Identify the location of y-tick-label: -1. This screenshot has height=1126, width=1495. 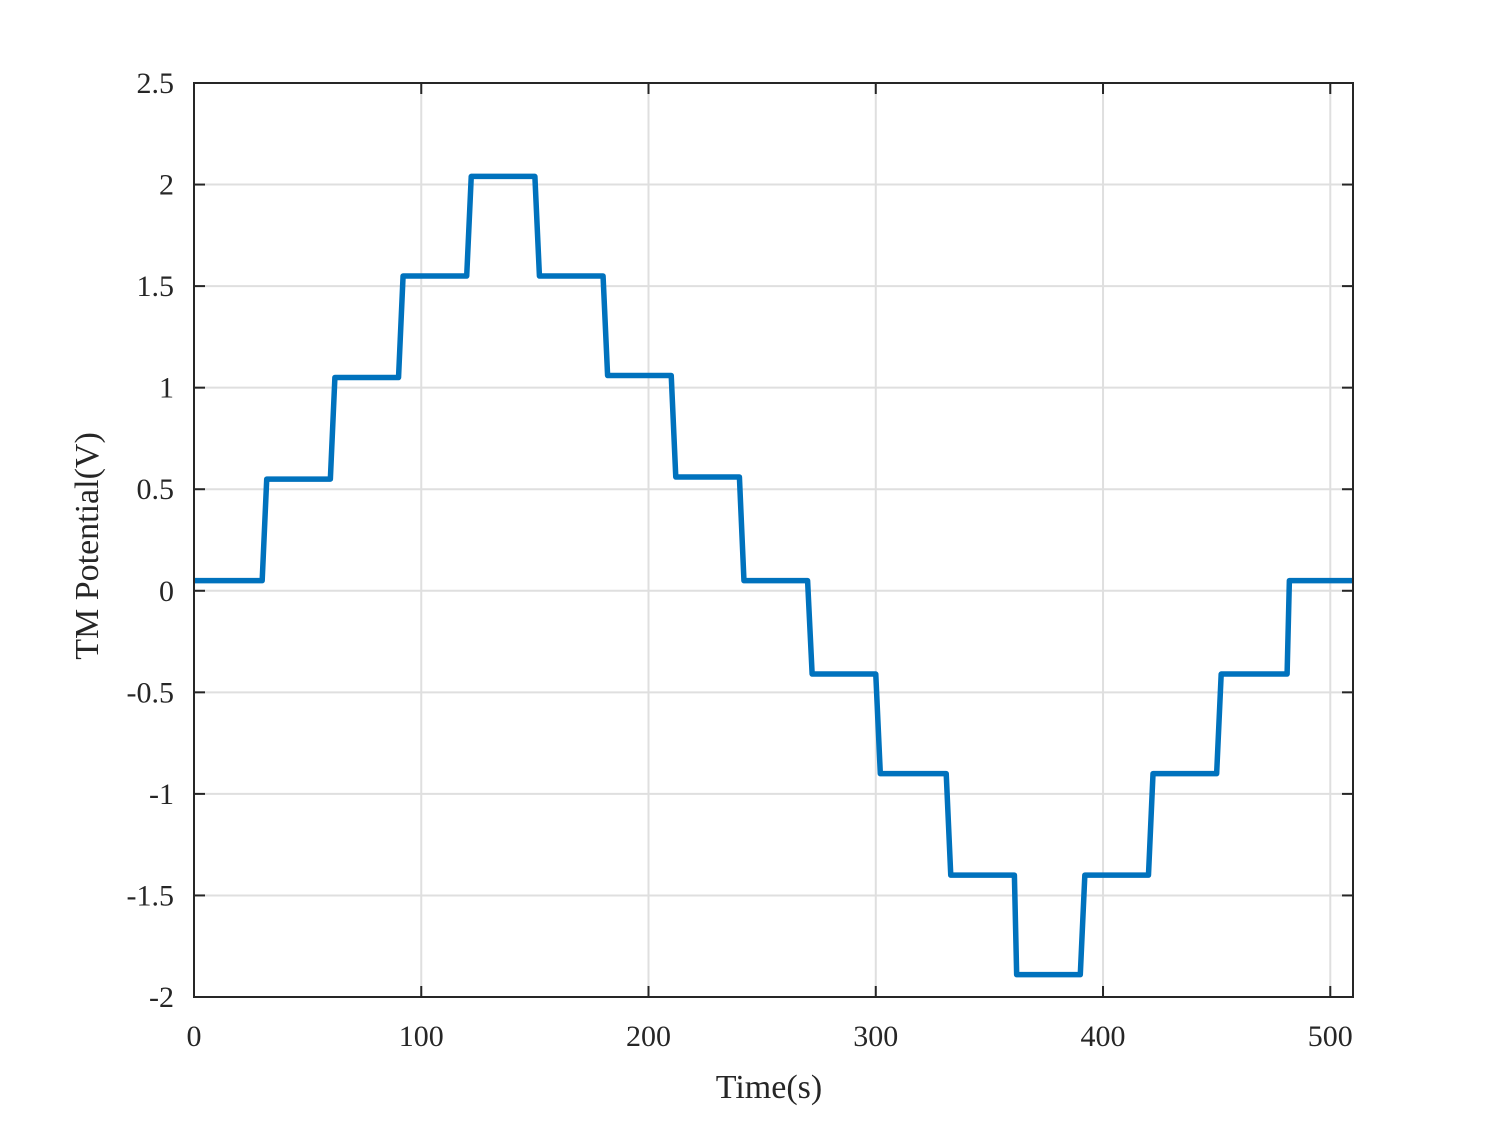
(161, 794).